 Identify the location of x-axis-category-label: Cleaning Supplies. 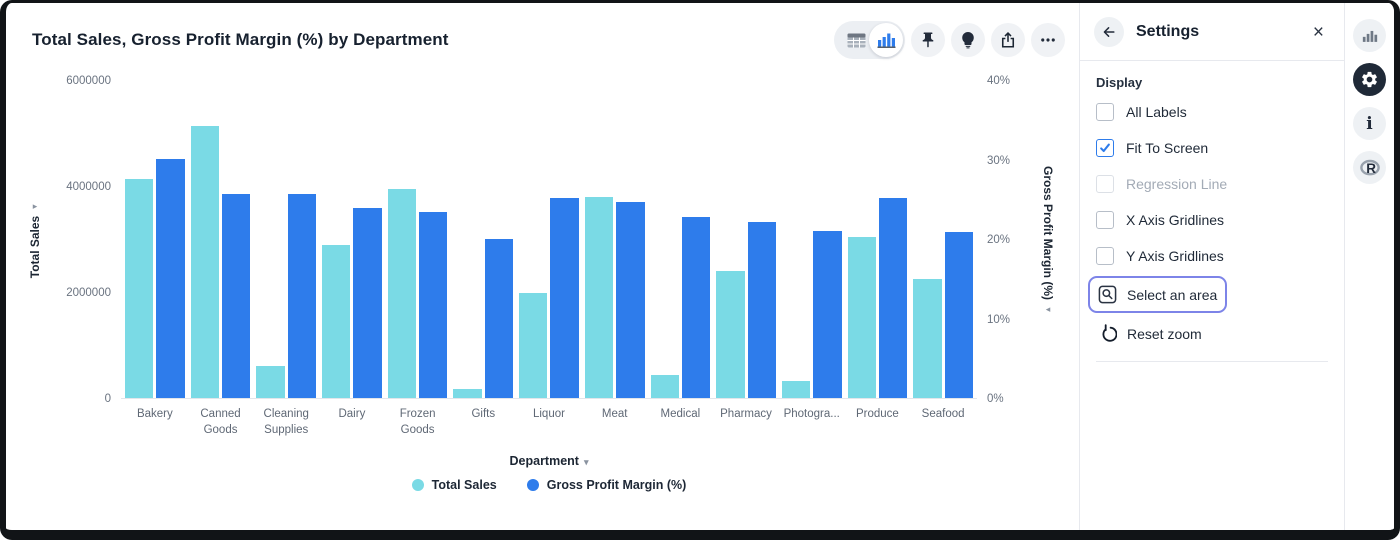
(286, 422).